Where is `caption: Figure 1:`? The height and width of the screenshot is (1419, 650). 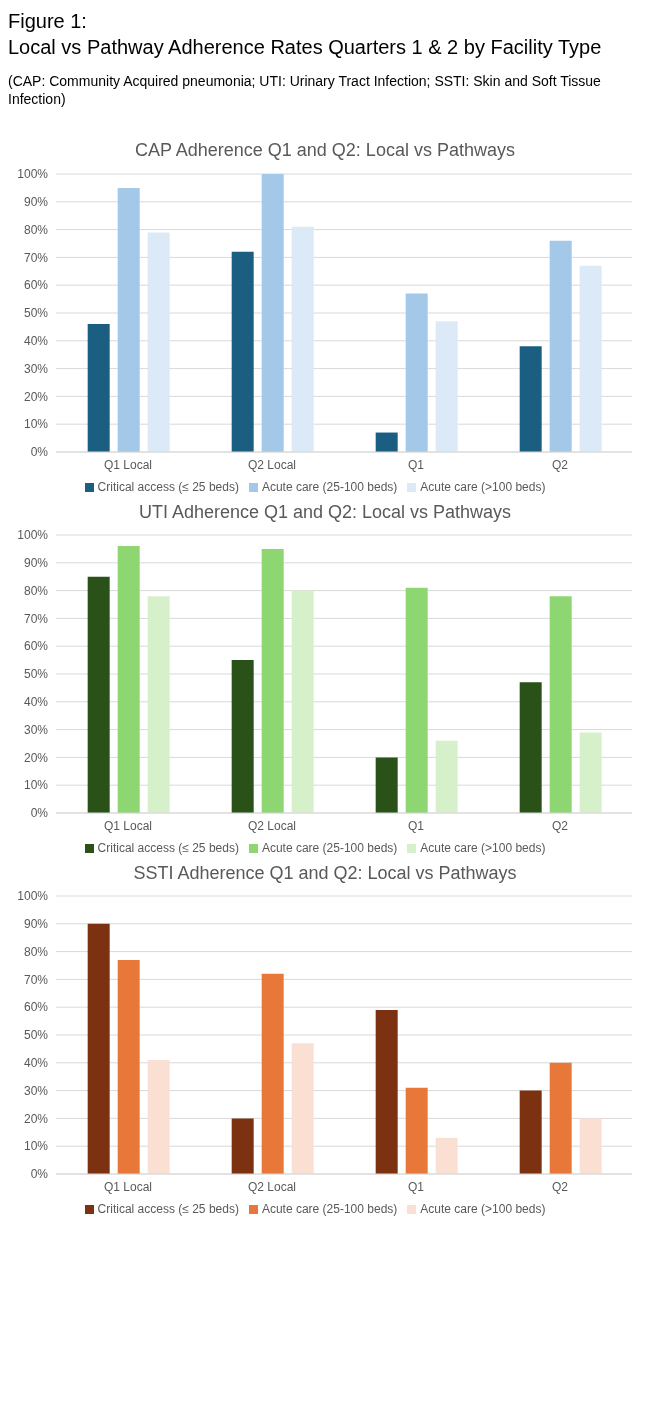
caption: Figure 1: is located at coordinates (48, 21).